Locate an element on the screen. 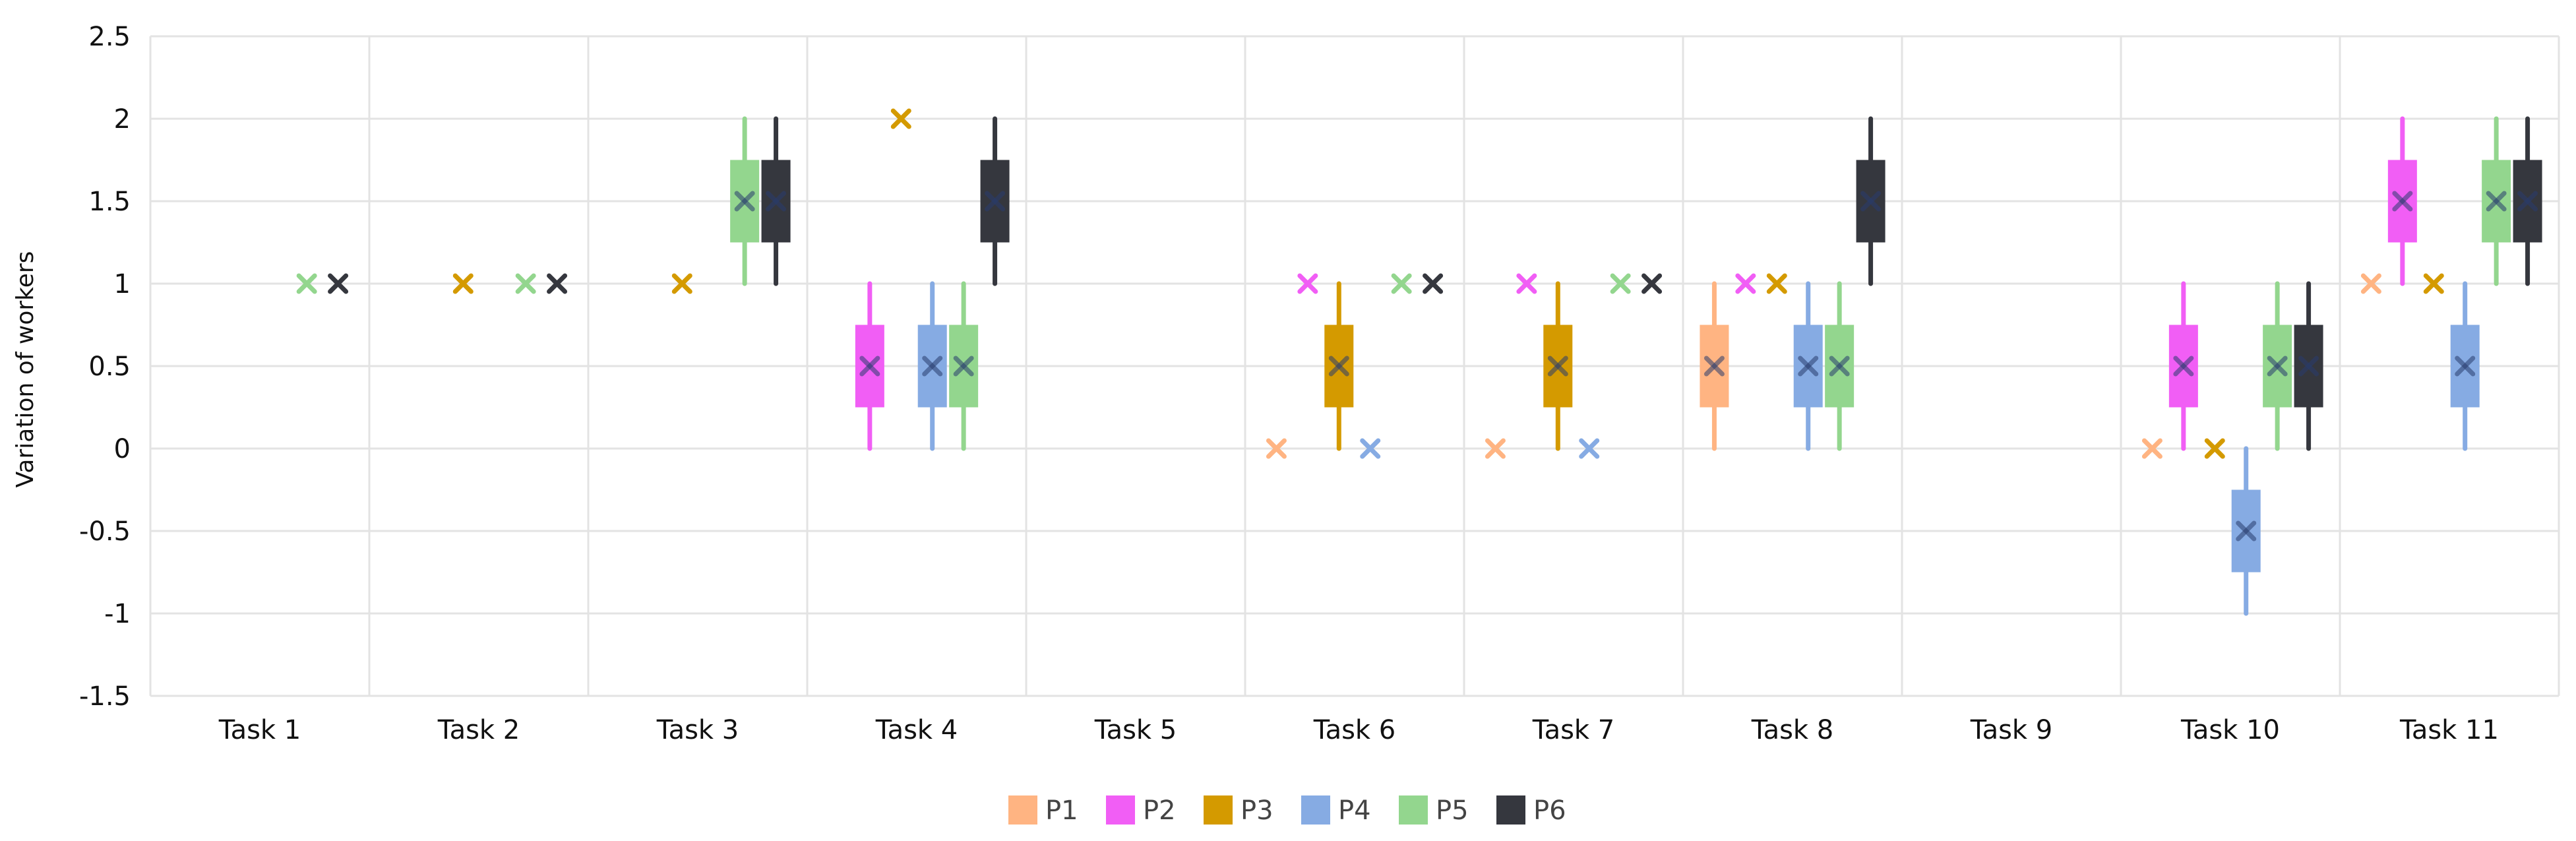 The height and width of the screenshot is (841, 2576). x-tick-label: Task 8 is located at coordinates (1792, 730).